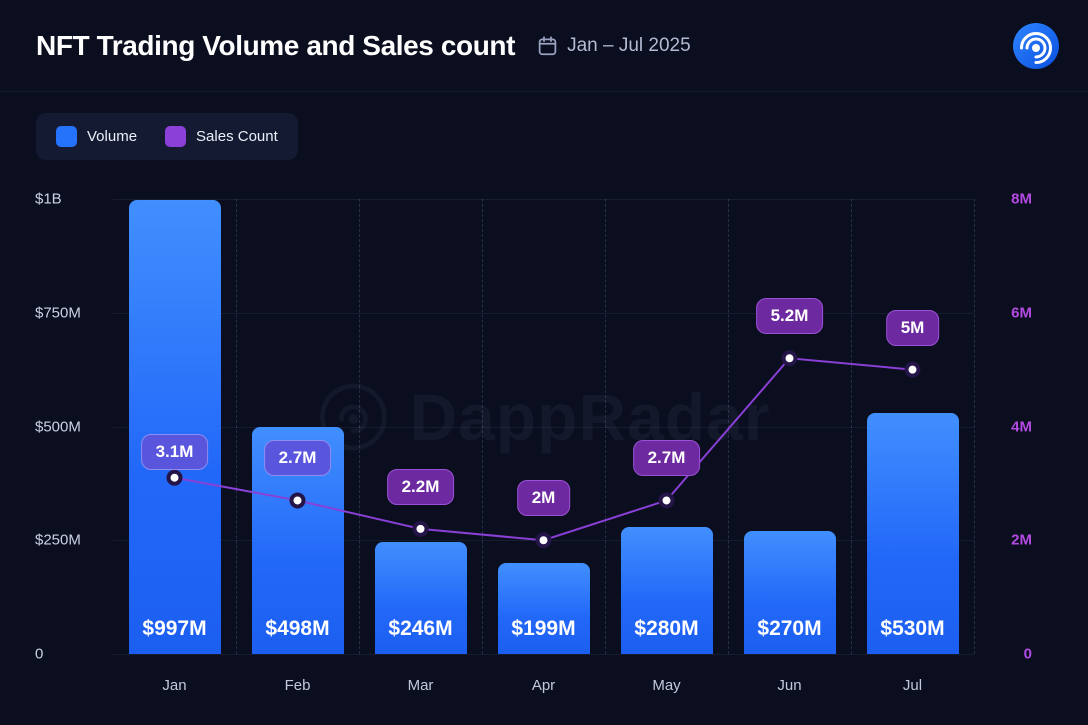 The width and height of the screenshot is (1088, 725). I want to click on left-axis-label: 0, so click(39, 654).